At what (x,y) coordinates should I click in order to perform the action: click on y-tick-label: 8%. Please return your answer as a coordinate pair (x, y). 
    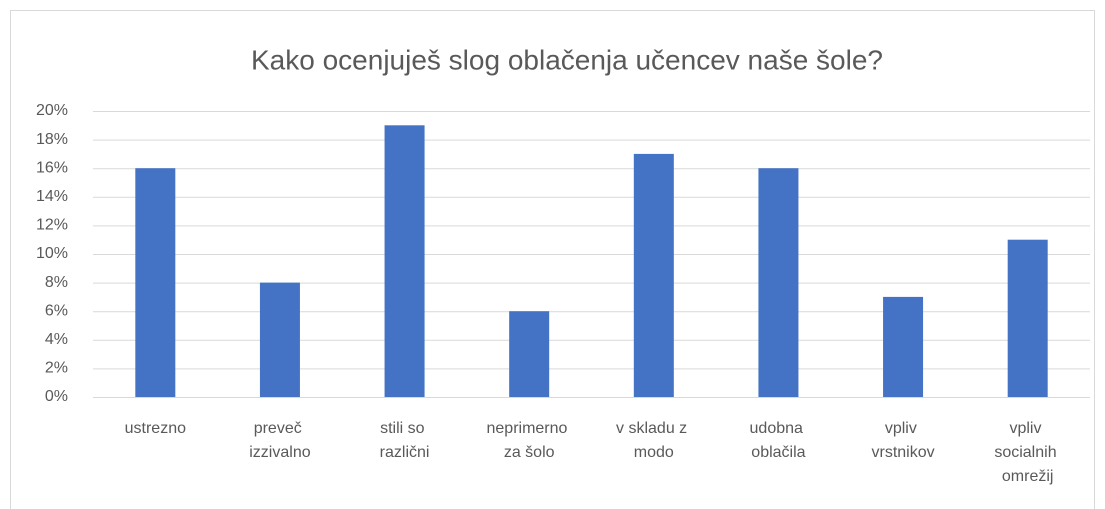
    Looking at the image, I should click on (56, 282).